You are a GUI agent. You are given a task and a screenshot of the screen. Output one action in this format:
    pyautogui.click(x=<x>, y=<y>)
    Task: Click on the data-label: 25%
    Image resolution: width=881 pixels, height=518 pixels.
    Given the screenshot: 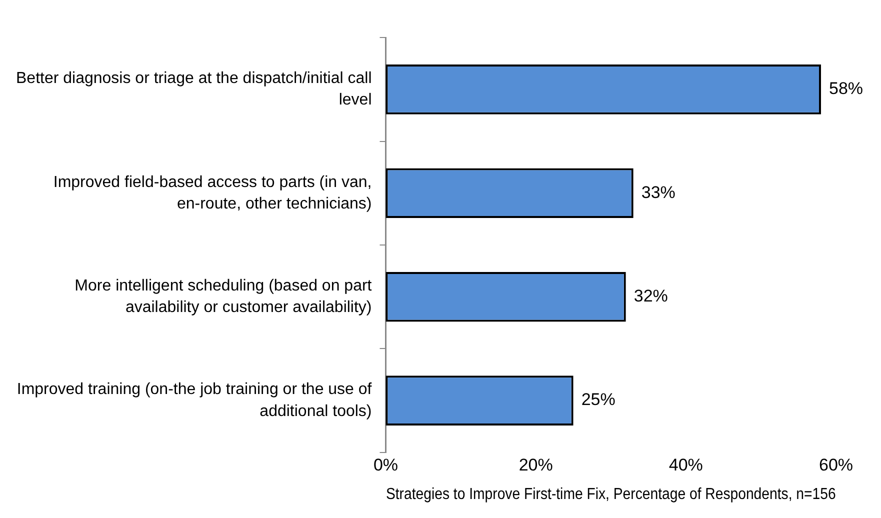 What is the action you would take?
    pyautogui.click(x=598, y=400)
    